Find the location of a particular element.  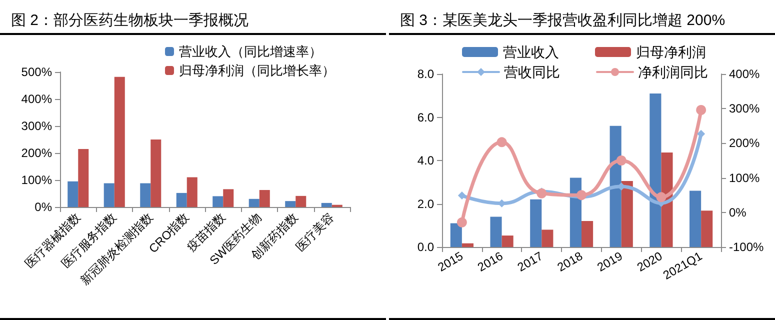

legend-label: 营收同比 is located at coordinates (532, 72).